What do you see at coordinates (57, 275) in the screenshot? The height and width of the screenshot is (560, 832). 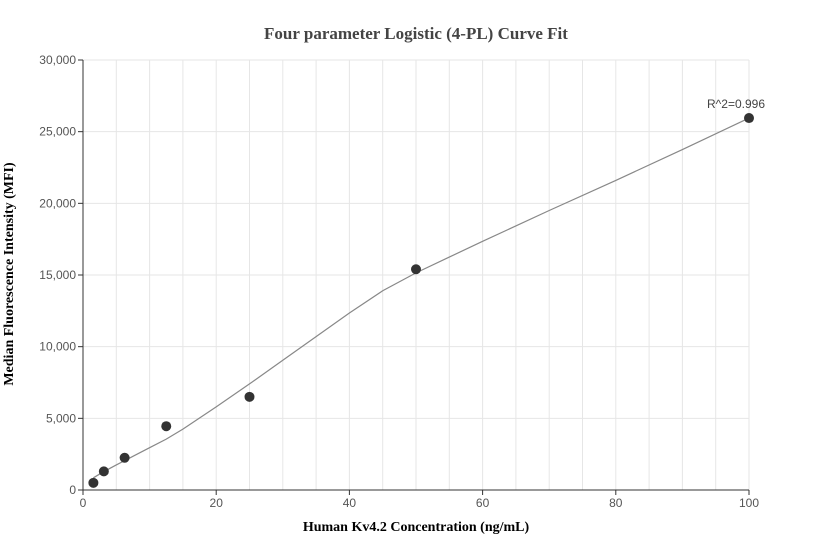 I see `y-tick-label: 15,000` at bounding box center [57, 275].